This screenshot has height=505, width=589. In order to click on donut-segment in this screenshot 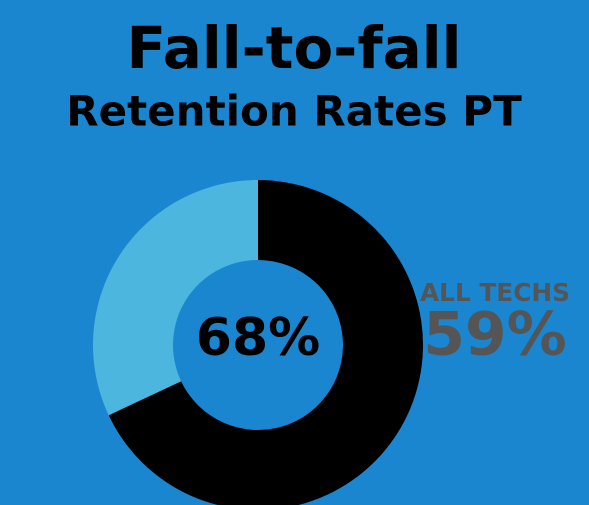, I will do `click(175, 297)`.